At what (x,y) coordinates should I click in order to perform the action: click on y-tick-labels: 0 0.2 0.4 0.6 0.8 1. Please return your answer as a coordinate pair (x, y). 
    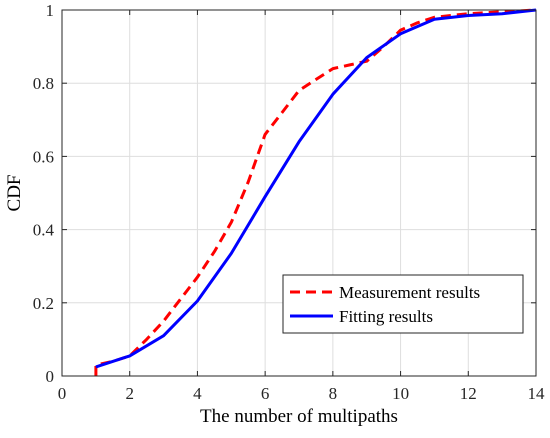
    Looking at the image, I should click on (44, 193).